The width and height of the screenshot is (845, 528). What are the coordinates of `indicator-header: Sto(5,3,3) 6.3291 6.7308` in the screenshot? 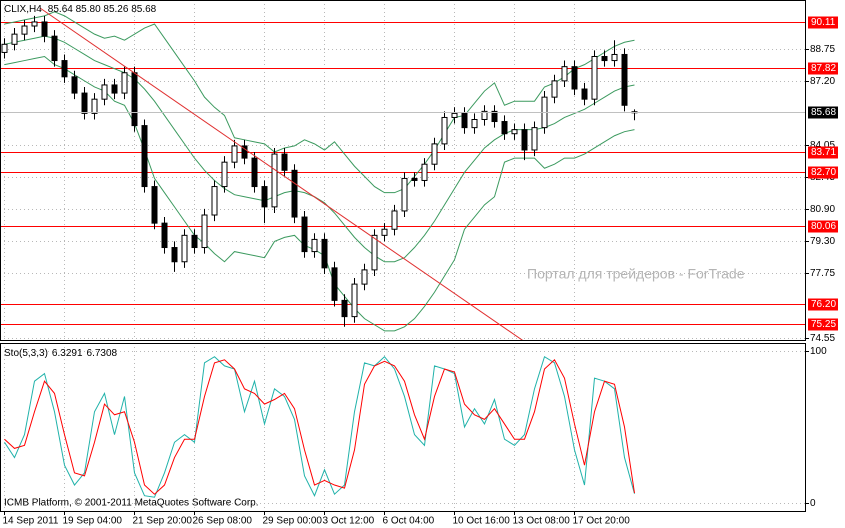 It's located at (61, 353).